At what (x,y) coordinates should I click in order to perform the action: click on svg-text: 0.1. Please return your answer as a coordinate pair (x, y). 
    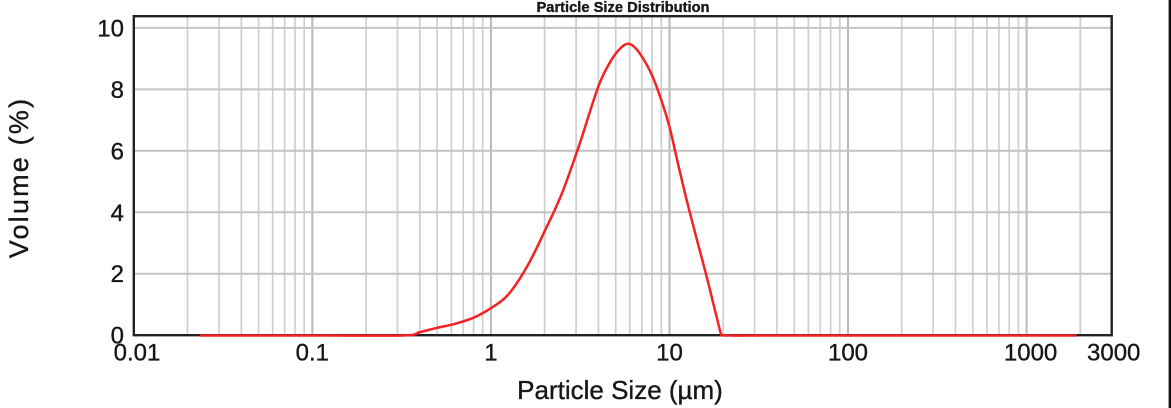
    Looking at the image, I should click on (312, 353).